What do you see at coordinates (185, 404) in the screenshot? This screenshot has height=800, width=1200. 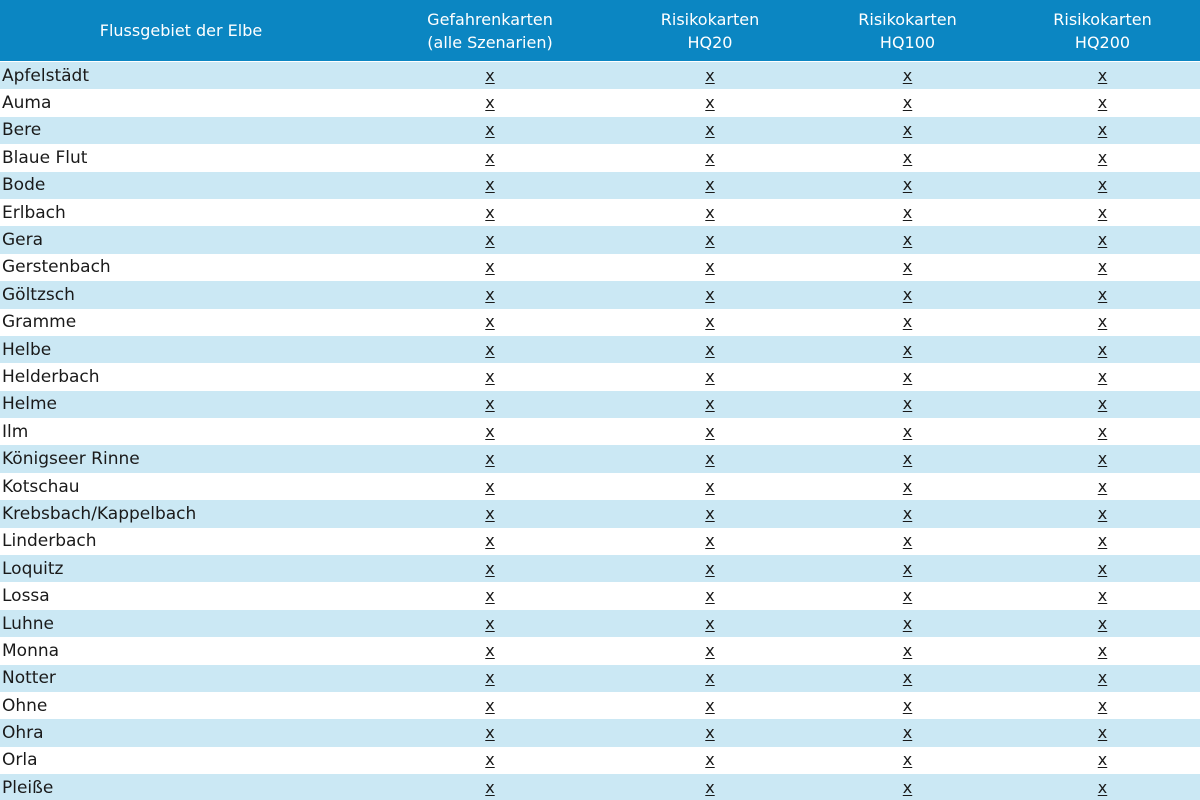 I see `river-name: Helme` at bounding box center [185, 404].